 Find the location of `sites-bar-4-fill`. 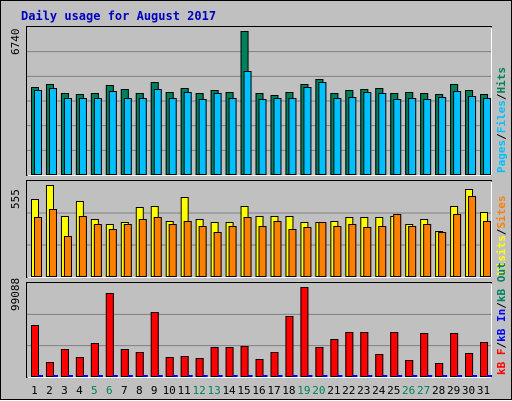

sites-bar-4-fill is located at coordinates (82, 246).